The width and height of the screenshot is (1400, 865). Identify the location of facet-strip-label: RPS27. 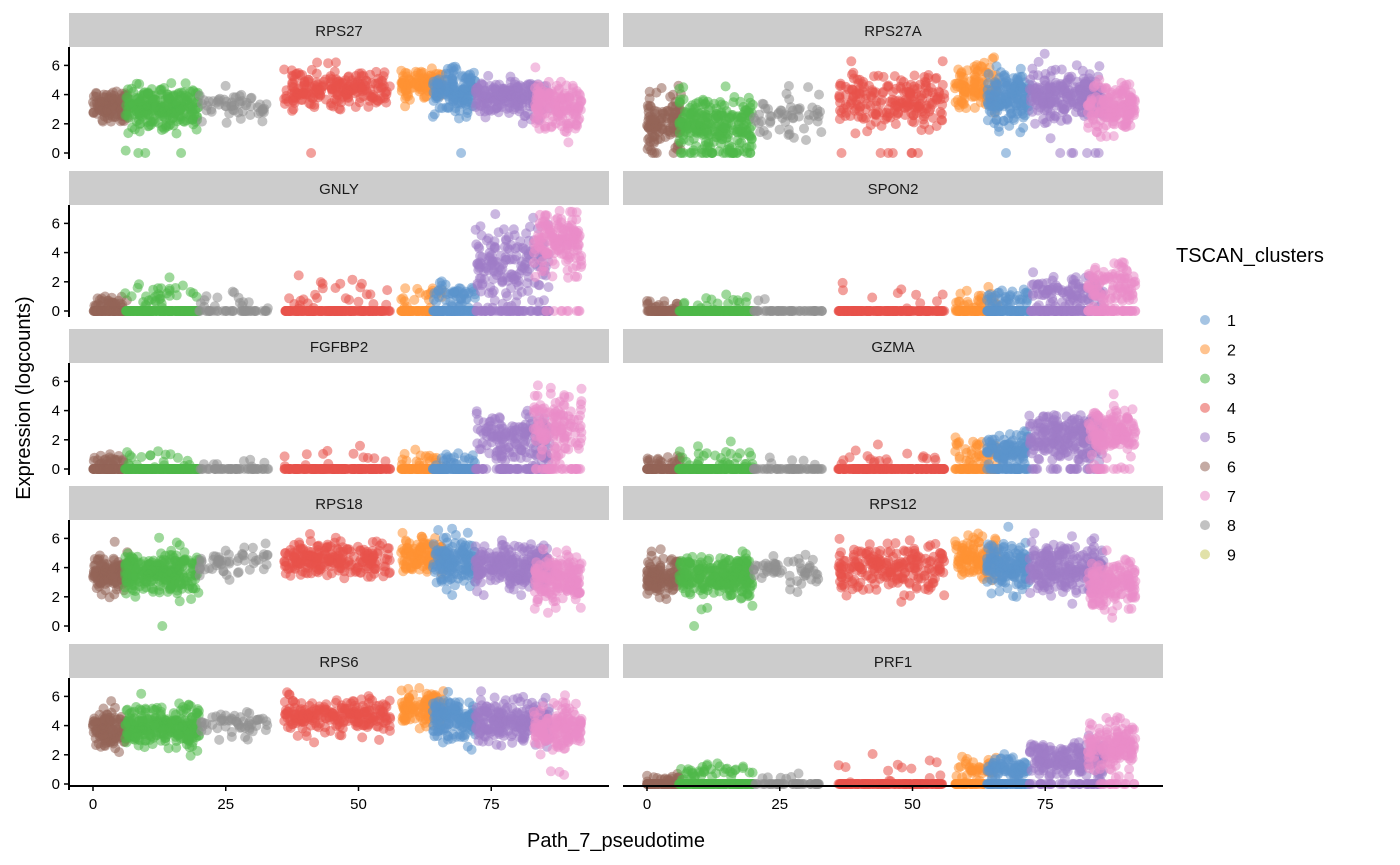
(339, 31).